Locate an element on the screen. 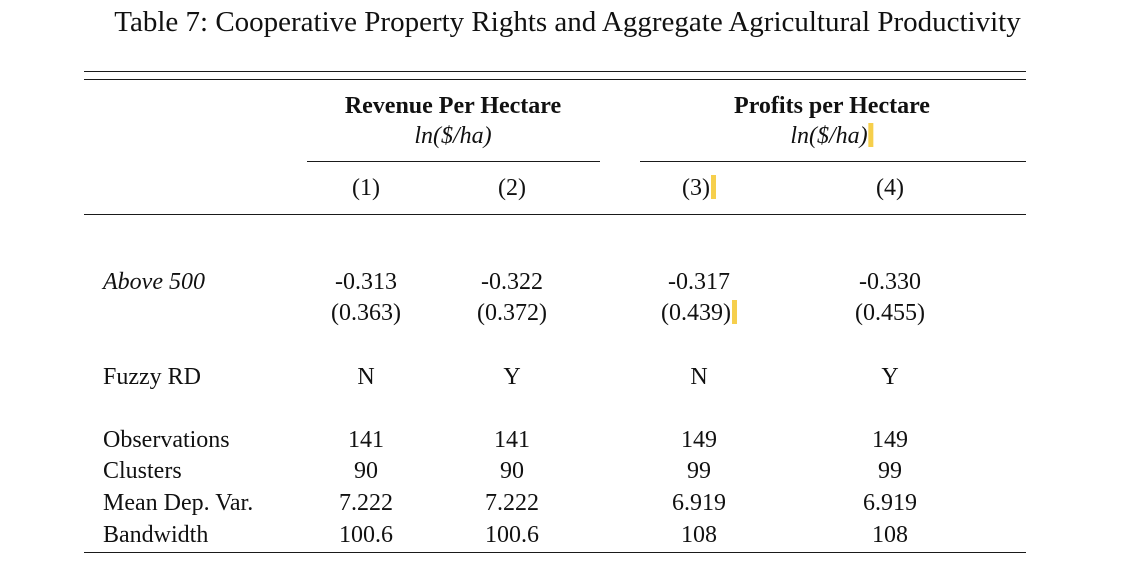 The image size is (1135, 561). row-label-above-500: Above 500 is located at coordinates (154, 282).